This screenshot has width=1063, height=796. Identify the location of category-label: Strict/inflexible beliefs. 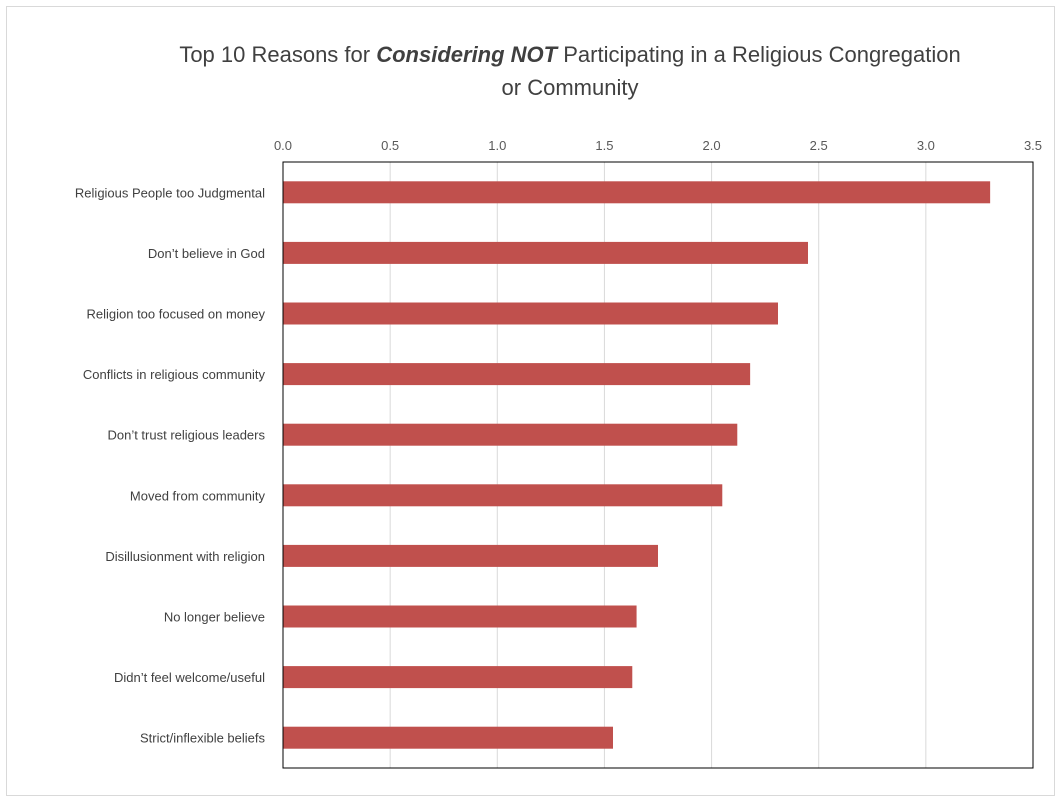
(202, 738).